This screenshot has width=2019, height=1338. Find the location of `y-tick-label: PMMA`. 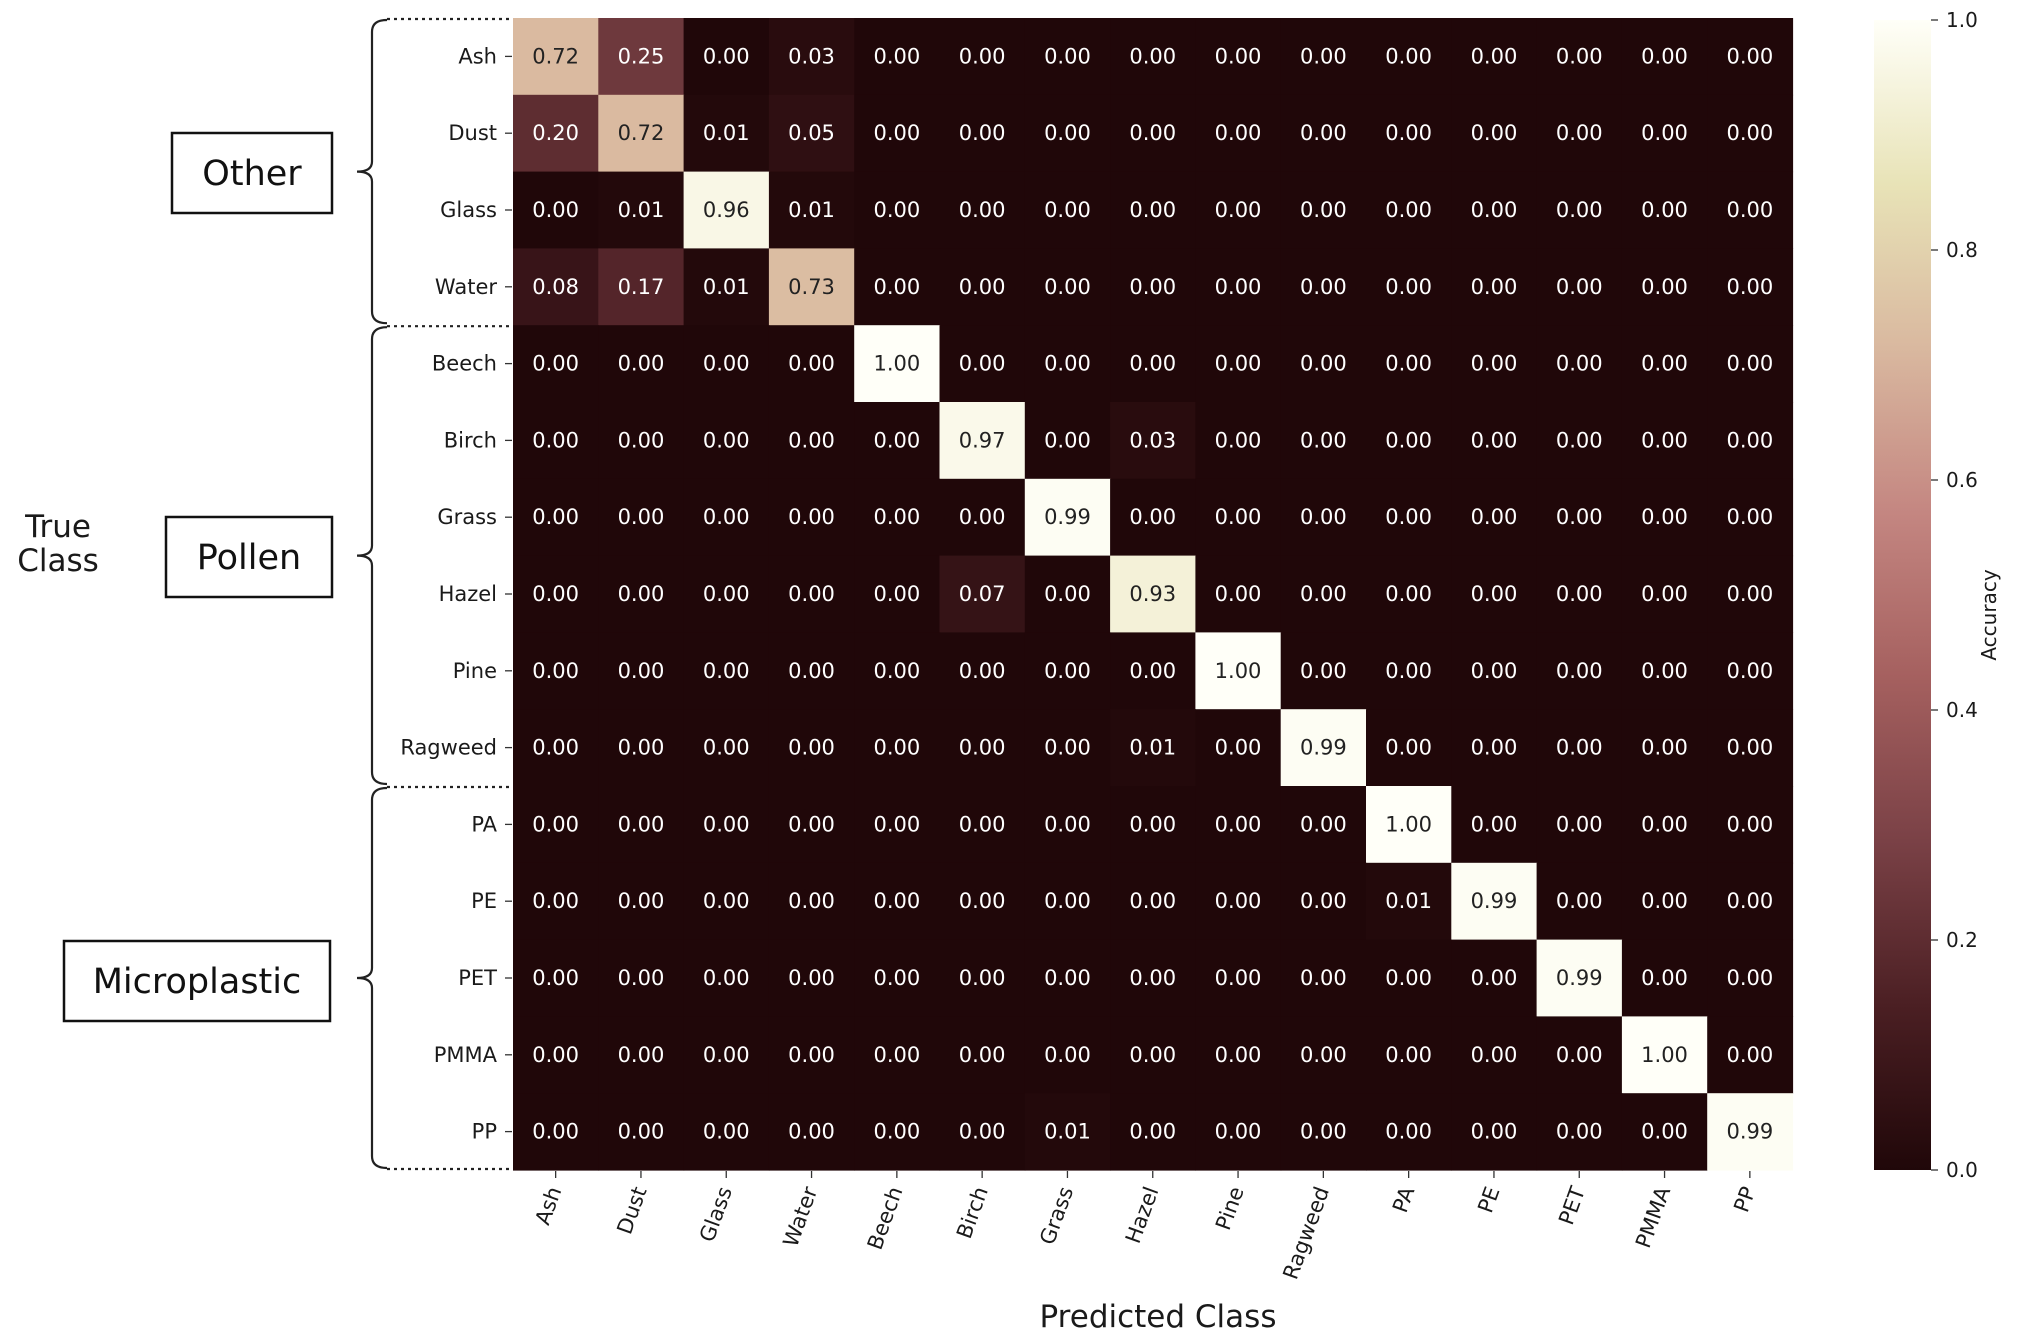

y-tick-label: PMMA is located at coordinates (466, 1055).